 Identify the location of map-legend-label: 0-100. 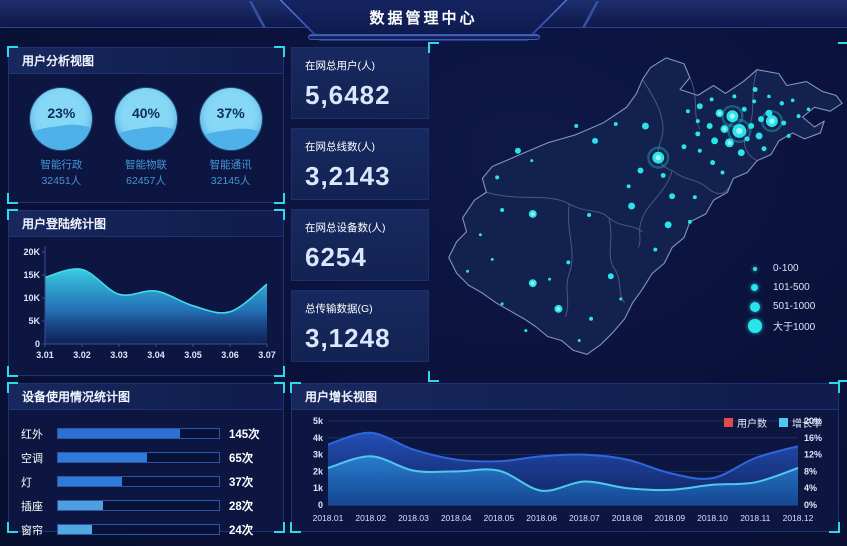
(786, 268).